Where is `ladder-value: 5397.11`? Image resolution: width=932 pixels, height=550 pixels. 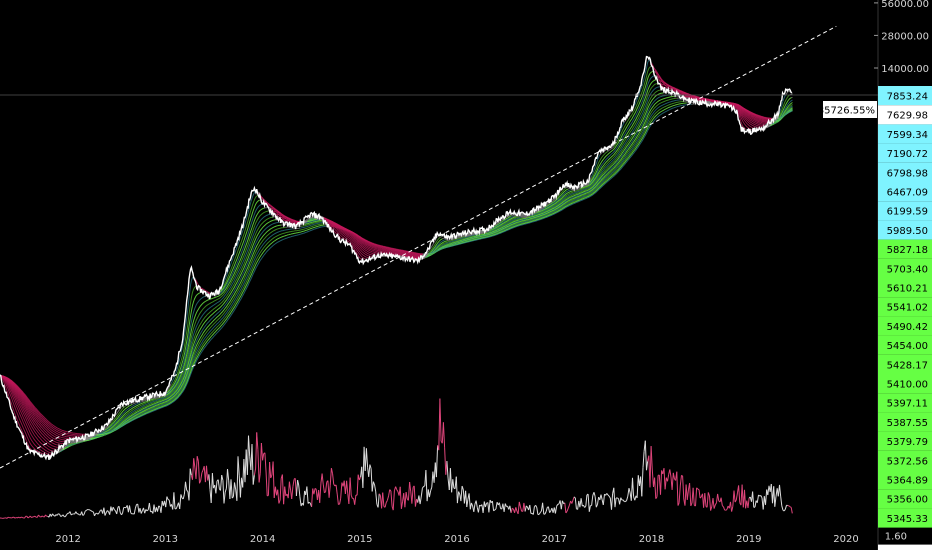 ladder-value: 5397.11 is located at coordinates (907, 404).